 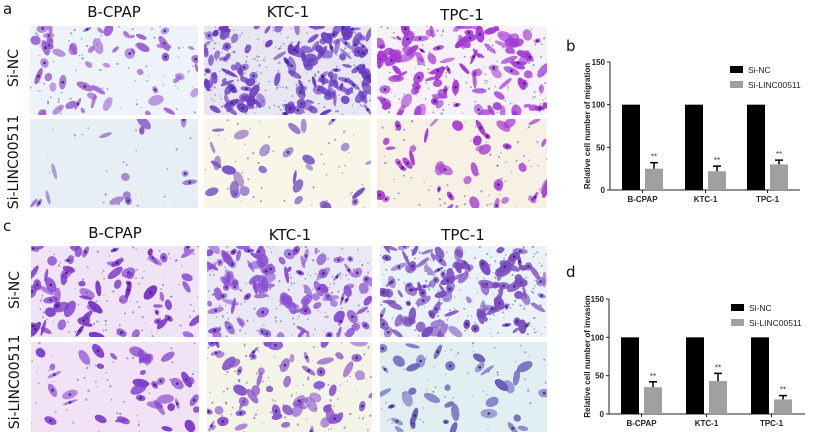 I want to click on svg-text:Relative cell number of migrat: Relative cell number of migration, so click(x=587, y=126).